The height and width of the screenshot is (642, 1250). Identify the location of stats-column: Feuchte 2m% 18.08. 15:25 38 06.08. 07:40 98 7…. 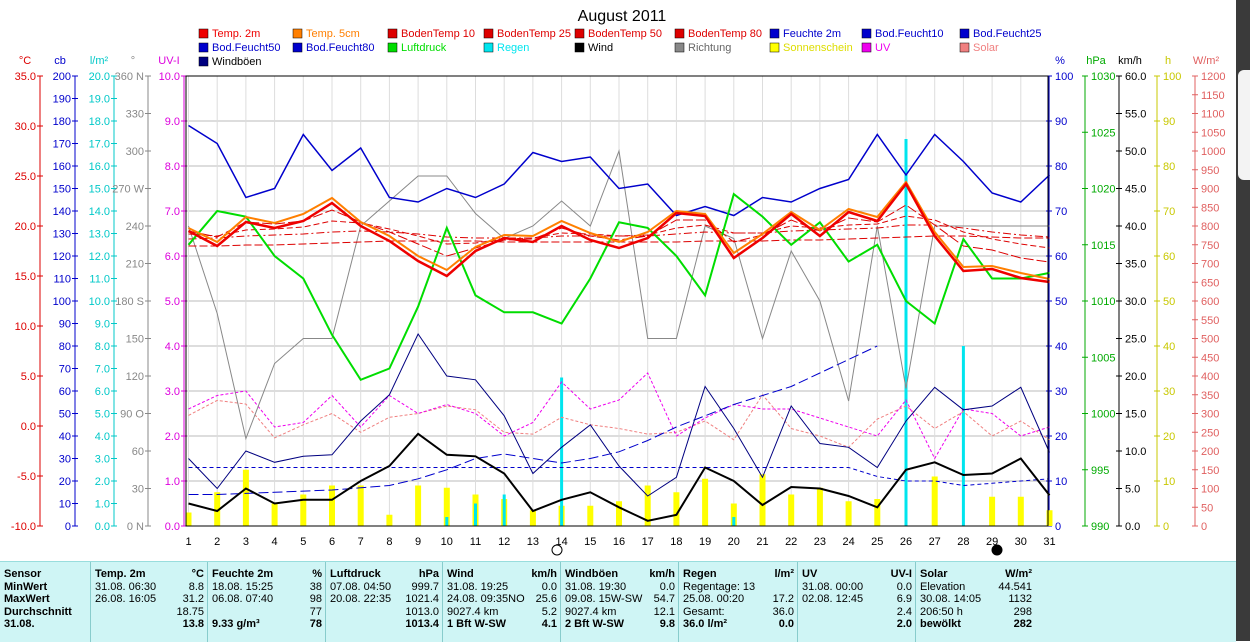
(266, 602).